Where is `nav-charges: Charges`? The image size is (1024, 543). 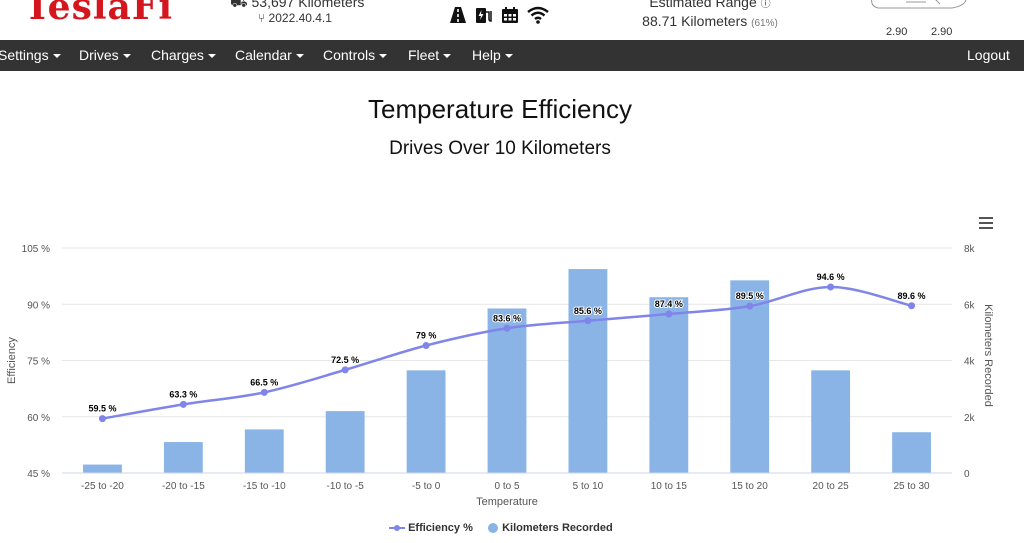 nav-charges: Charges is located at coordinates (183, 55).